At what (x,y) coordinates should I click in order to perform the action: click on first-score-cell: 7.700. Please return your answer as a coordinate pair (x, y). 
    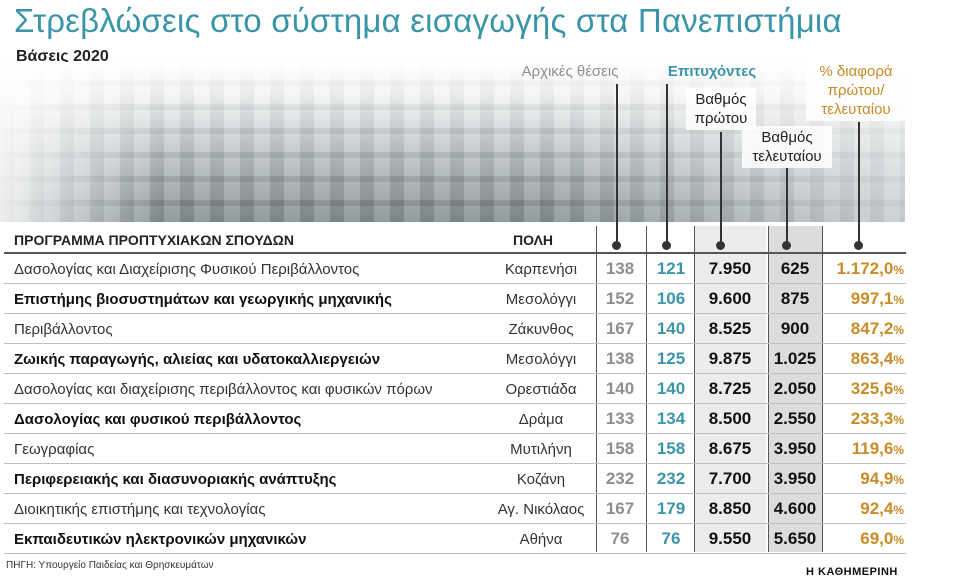
    Looking at the image, I should click on (730, 478).